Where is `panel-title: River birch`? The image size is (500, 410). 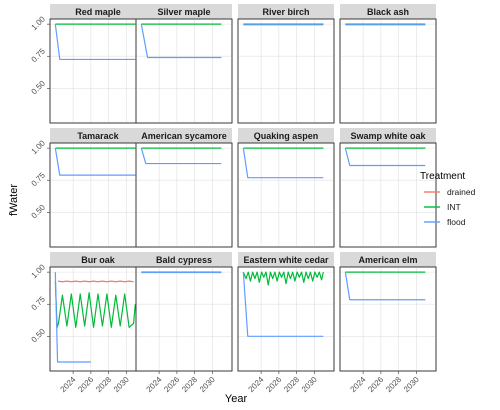 panel-title: River birch is located at coordinates (285, 12).